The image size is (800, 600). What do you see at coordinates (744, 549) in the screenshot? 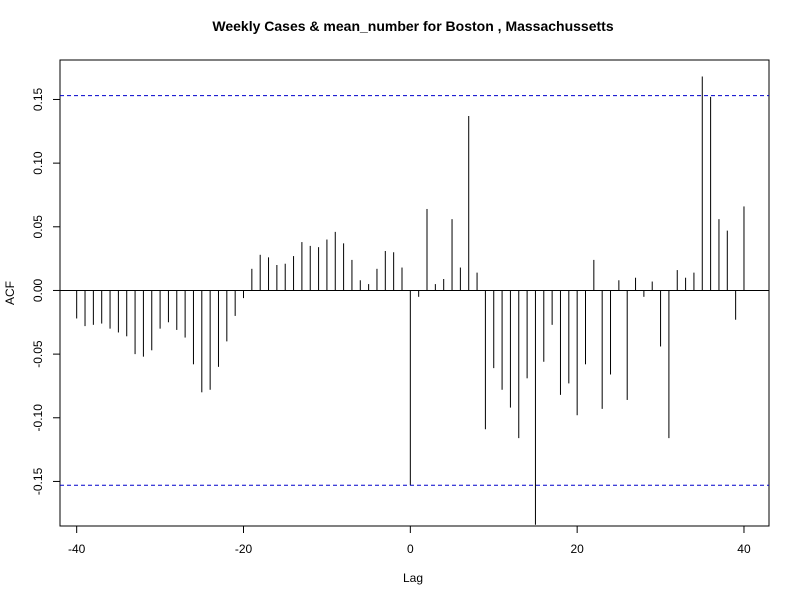
I see `x-tick-label: 40` at bounding box center [744, 549].